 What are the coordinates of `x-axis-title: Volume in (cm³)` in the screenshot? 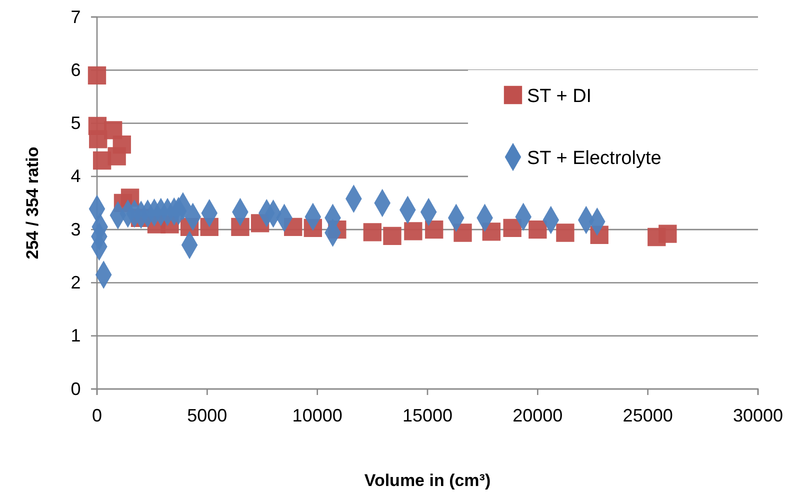 It's located at (427, 480).